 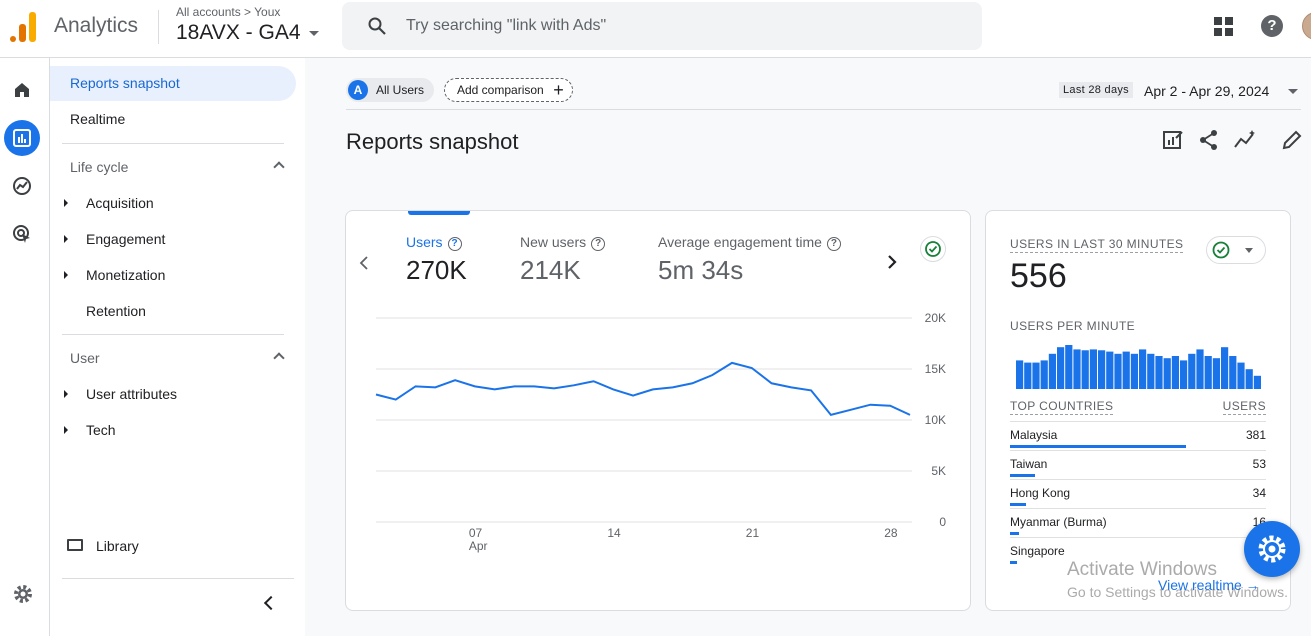 I want to click on metric-engagement-label: Average engagement time, so click(x=740, y=242).